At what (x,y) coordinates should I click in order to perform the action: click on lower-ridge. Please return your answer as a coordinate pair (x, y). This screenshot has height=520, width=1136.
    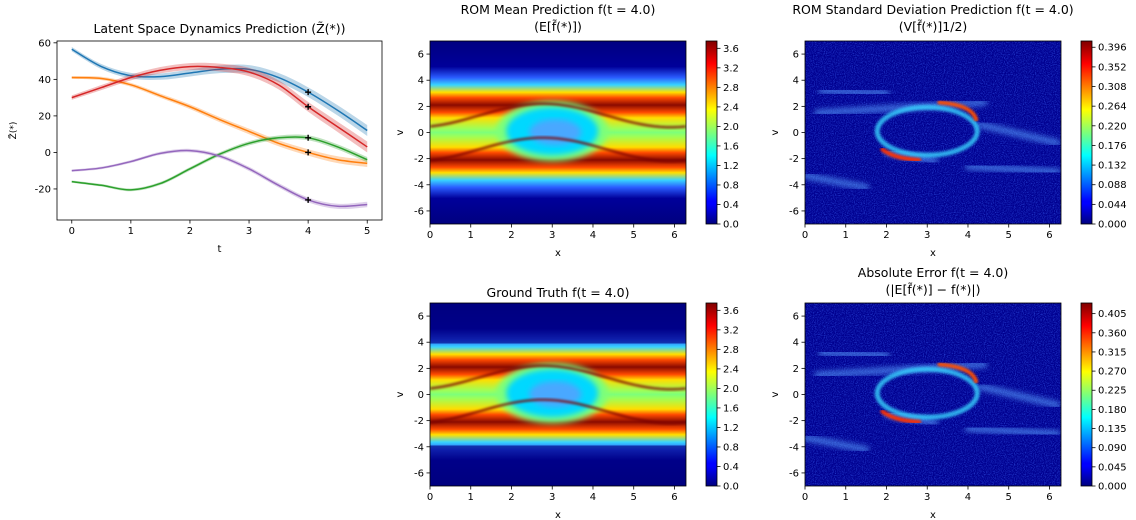
    Looking at the image, I should click on (558, 411).